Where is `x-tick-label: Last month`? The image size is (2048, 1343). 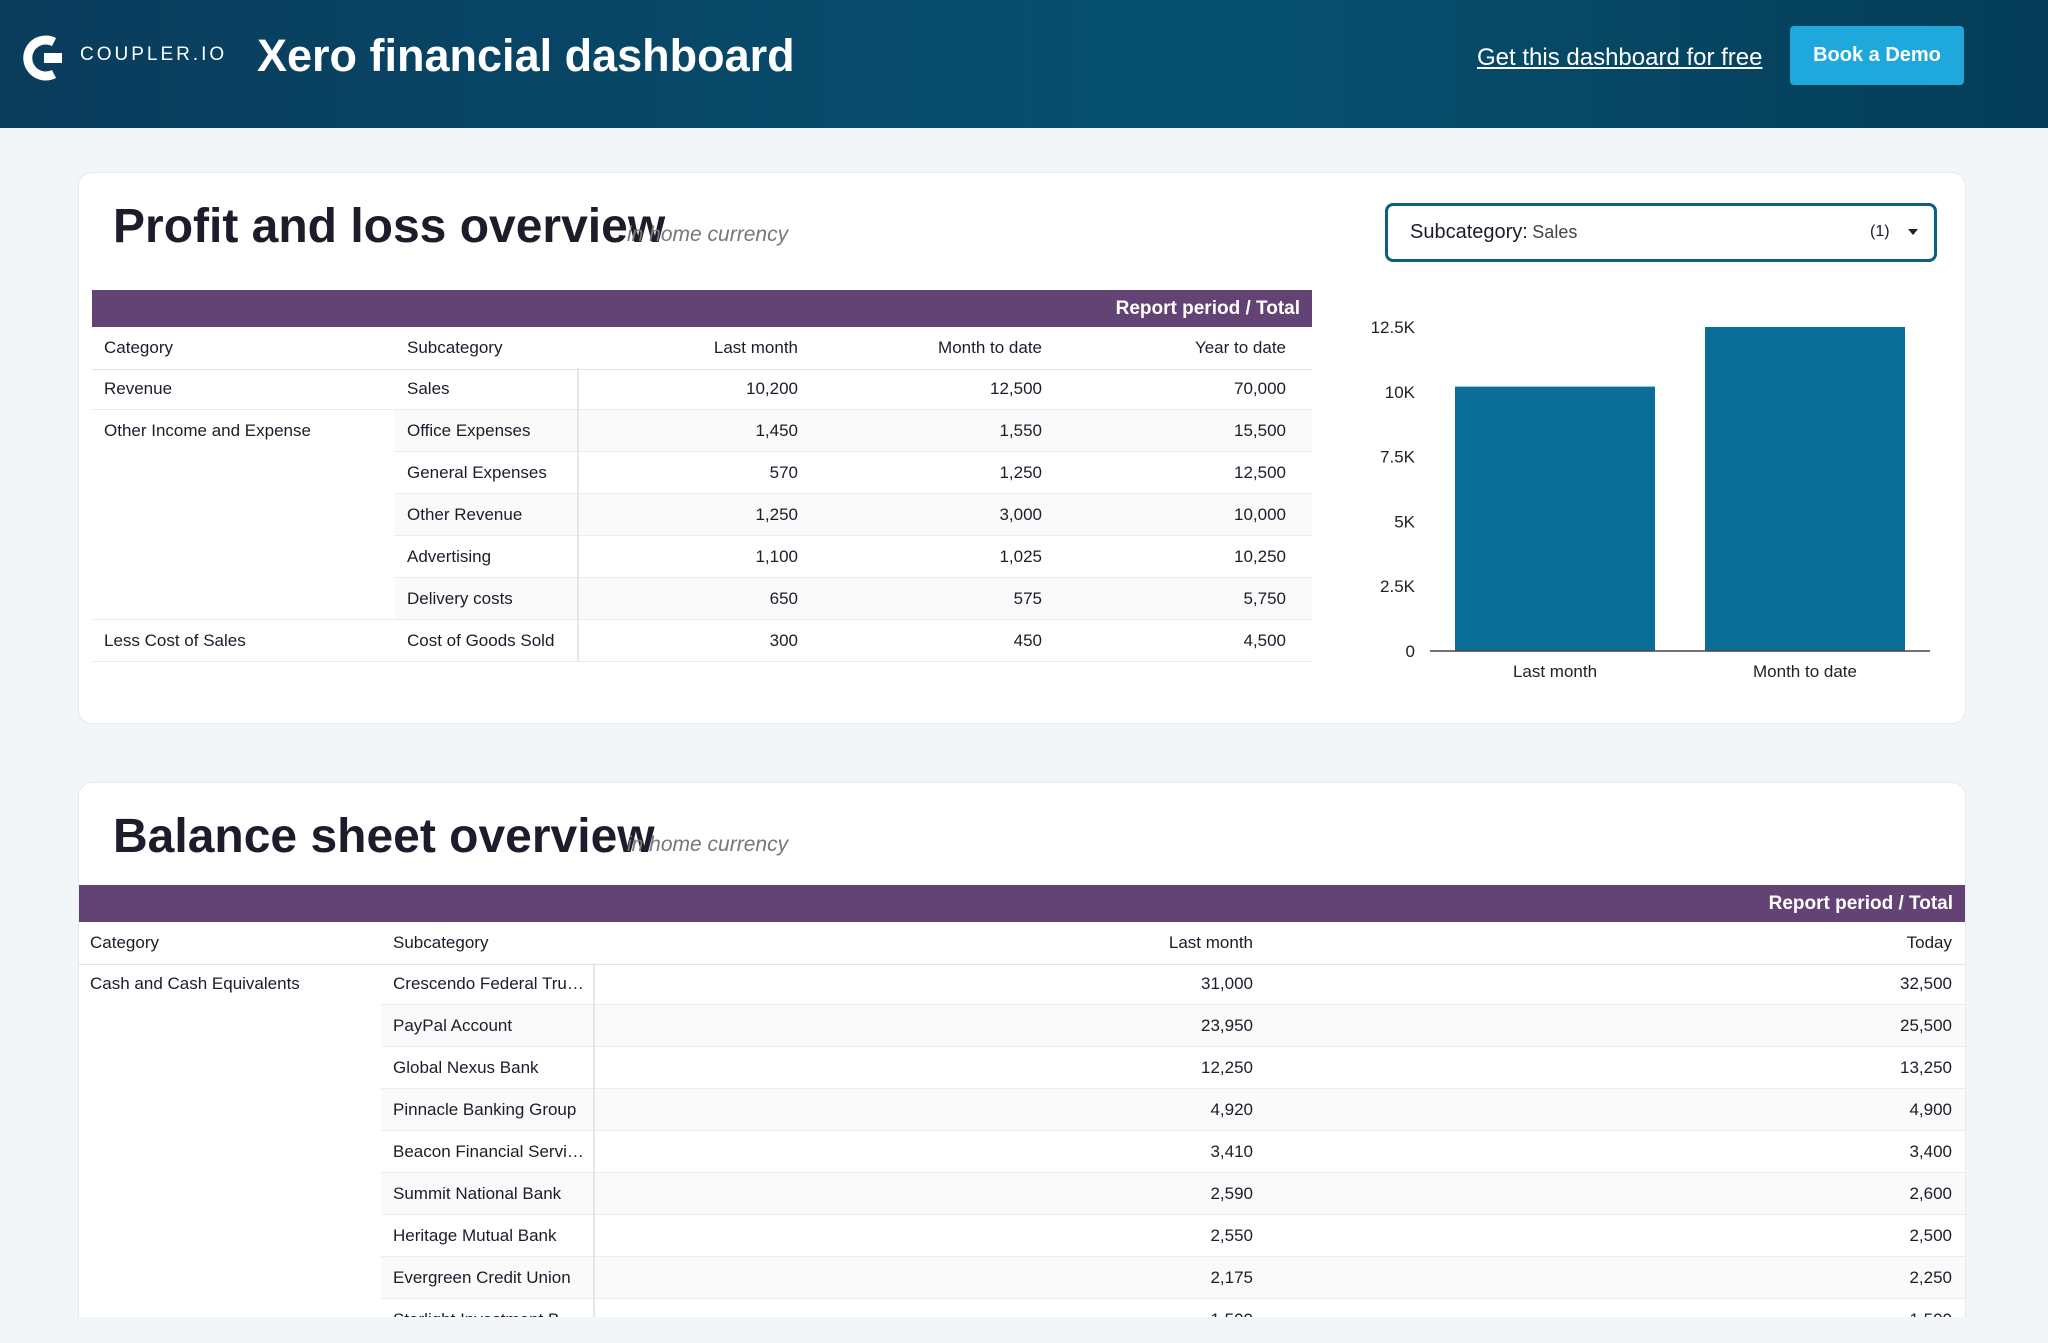 x-tick-label: Last month is located at coordinates (1555, 671).